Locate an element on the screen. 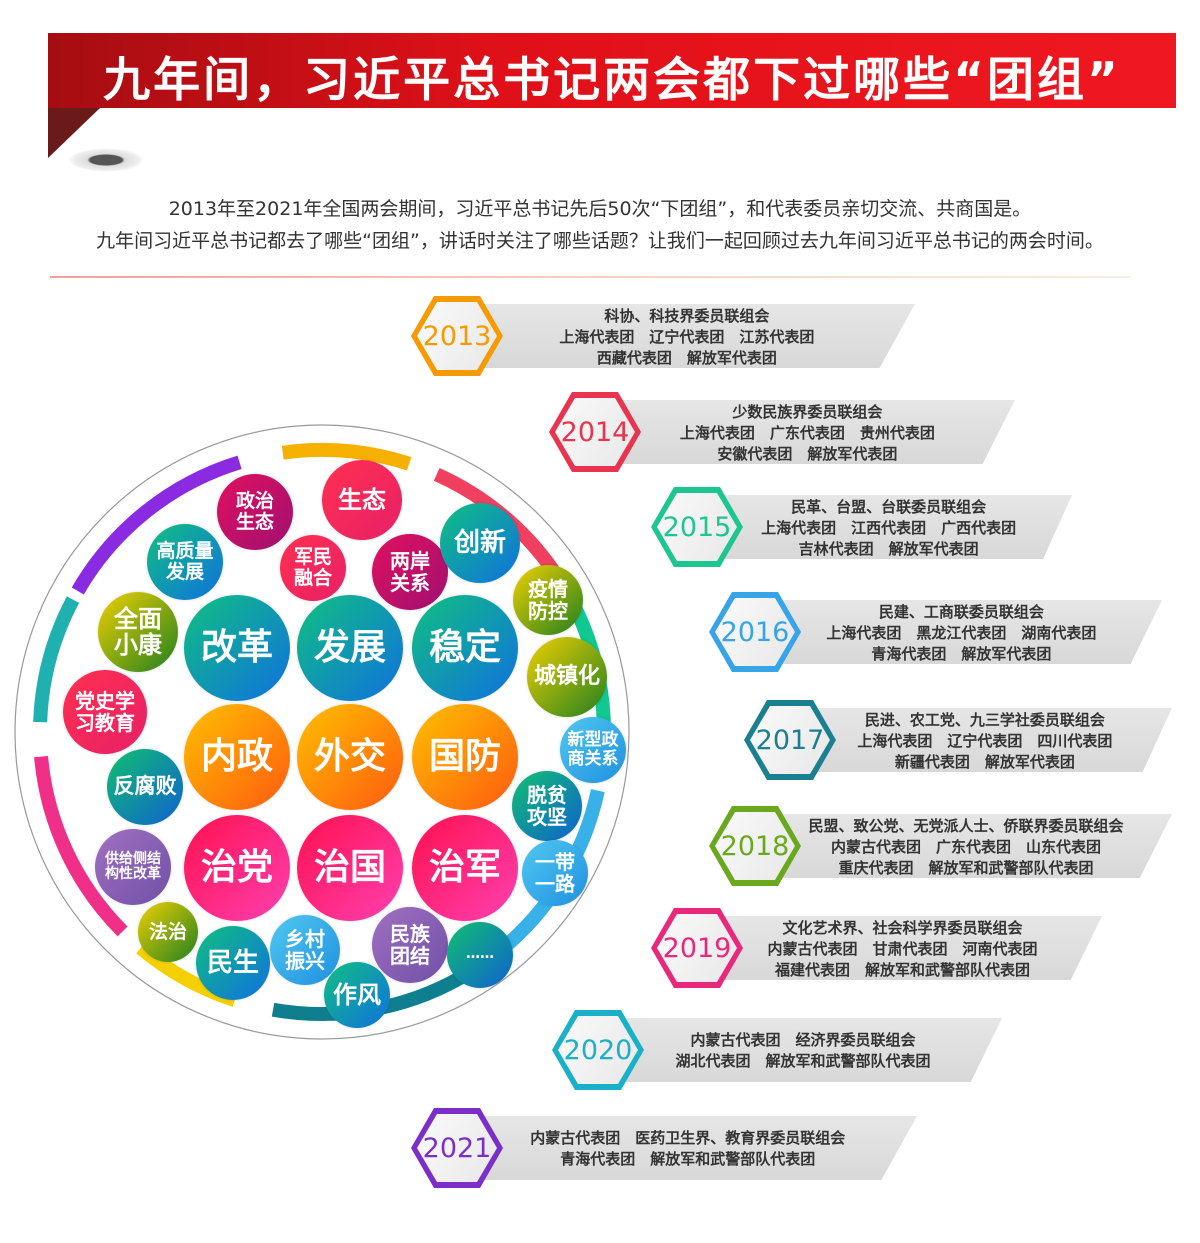 The height and width of the screenshot is (1243, 1200). hexagon-icon: 2013 is located at coordinates (457, 336).